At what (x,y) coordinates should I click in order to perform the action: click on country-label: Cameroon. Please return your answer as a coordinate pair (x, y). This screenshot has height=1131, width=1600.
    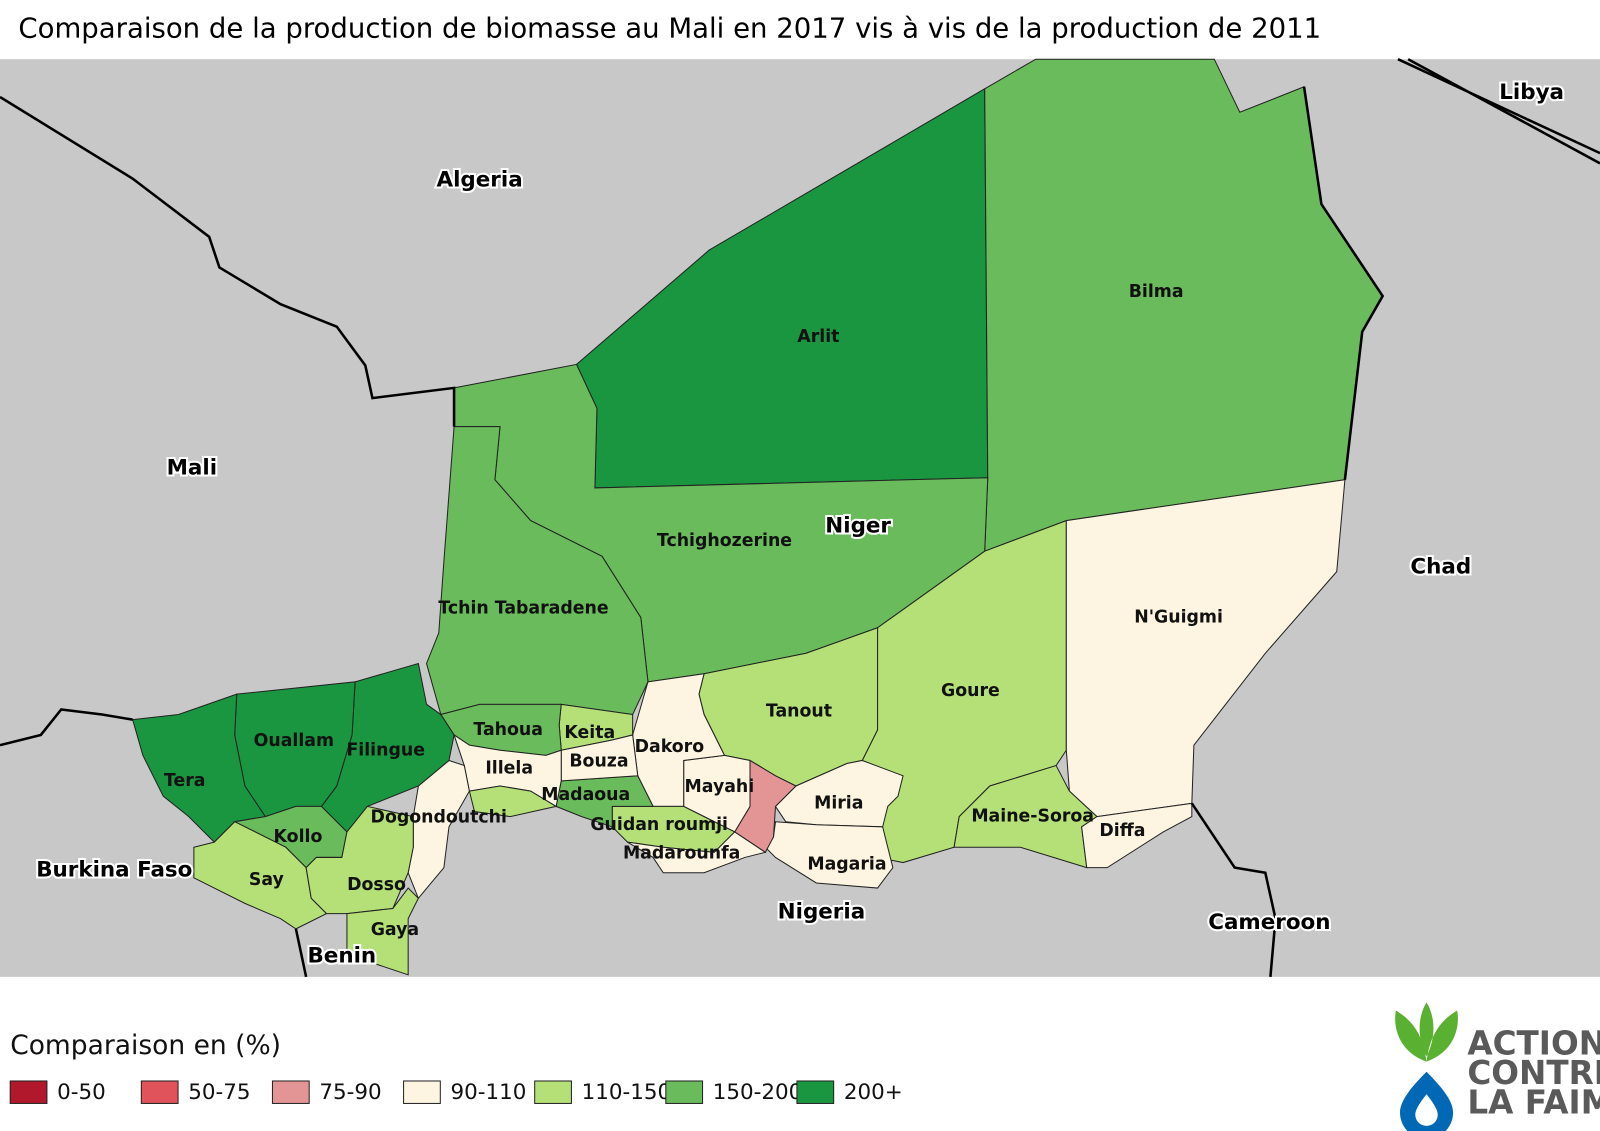
    Looking at the image, I should click on (1269, 922).